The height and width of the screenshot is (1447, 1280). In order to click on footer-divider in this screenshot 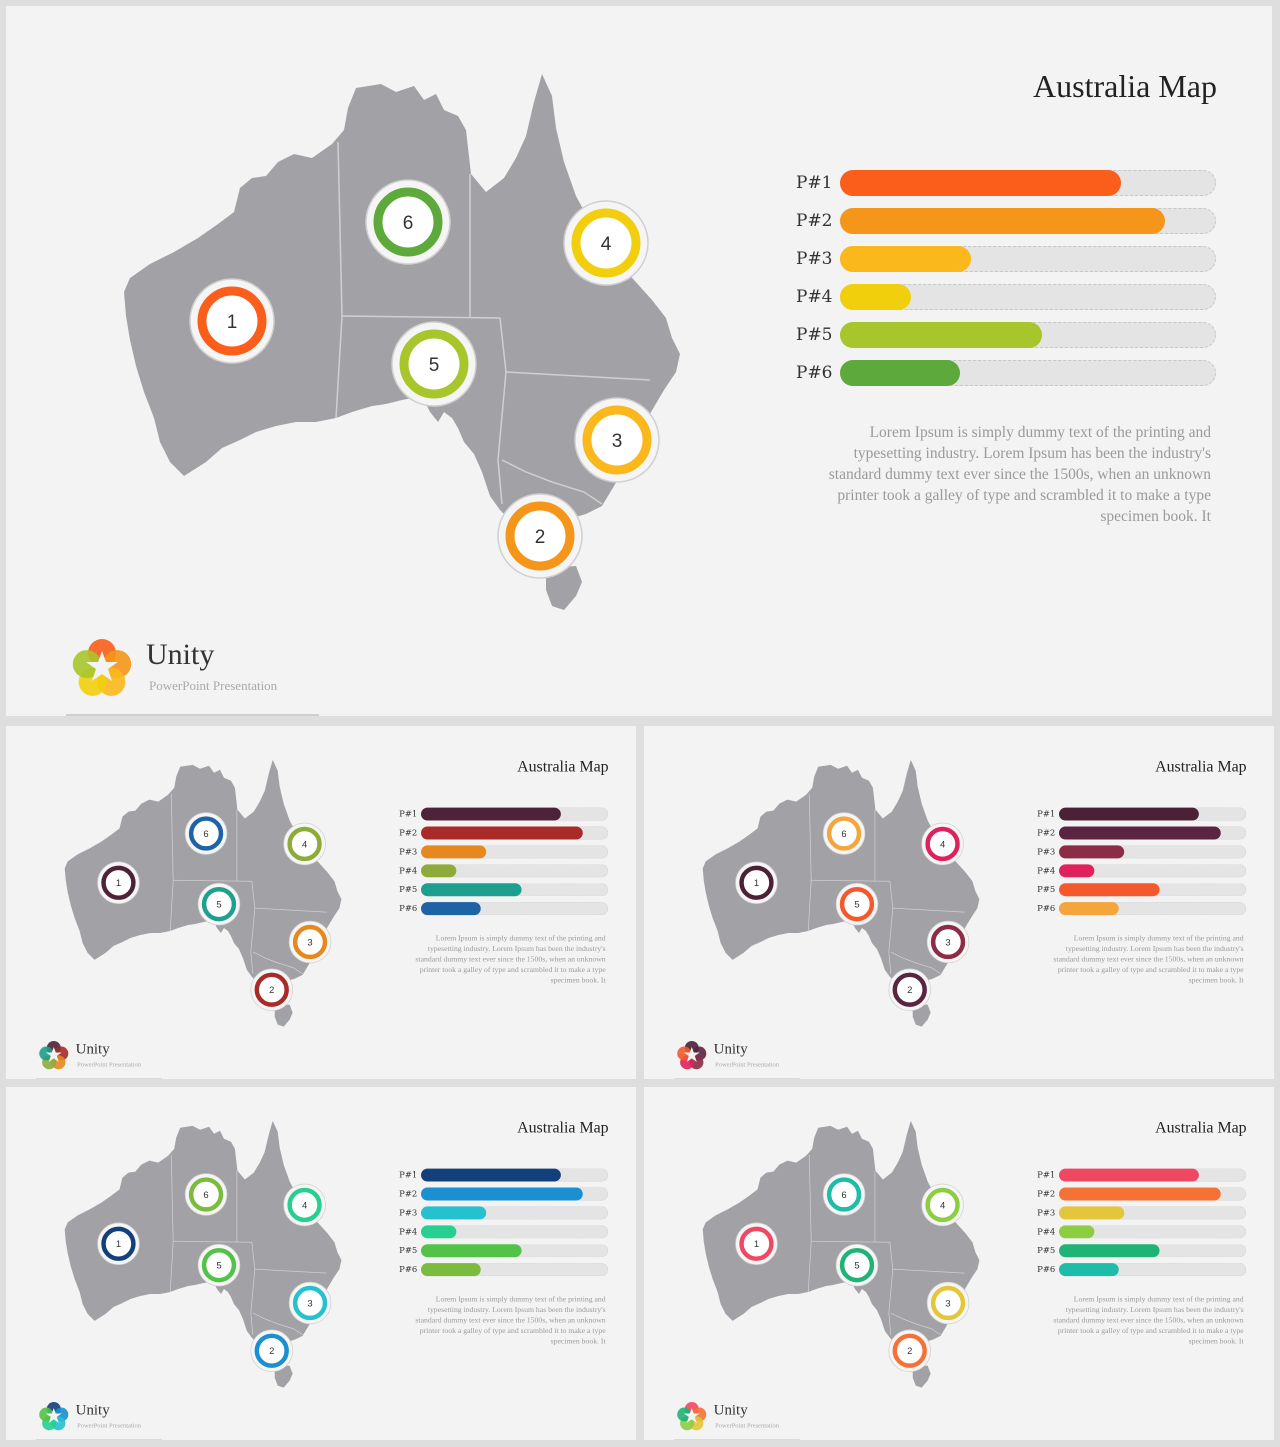, I will do `click(736, 1439)`.